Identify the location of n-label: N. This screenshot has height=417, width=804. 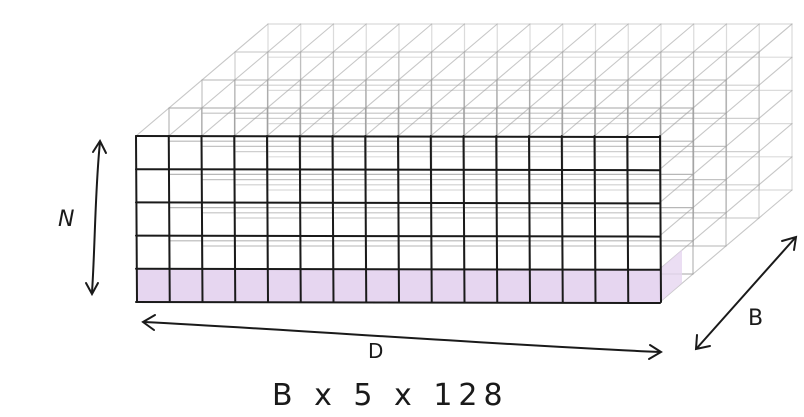
(66, 219).